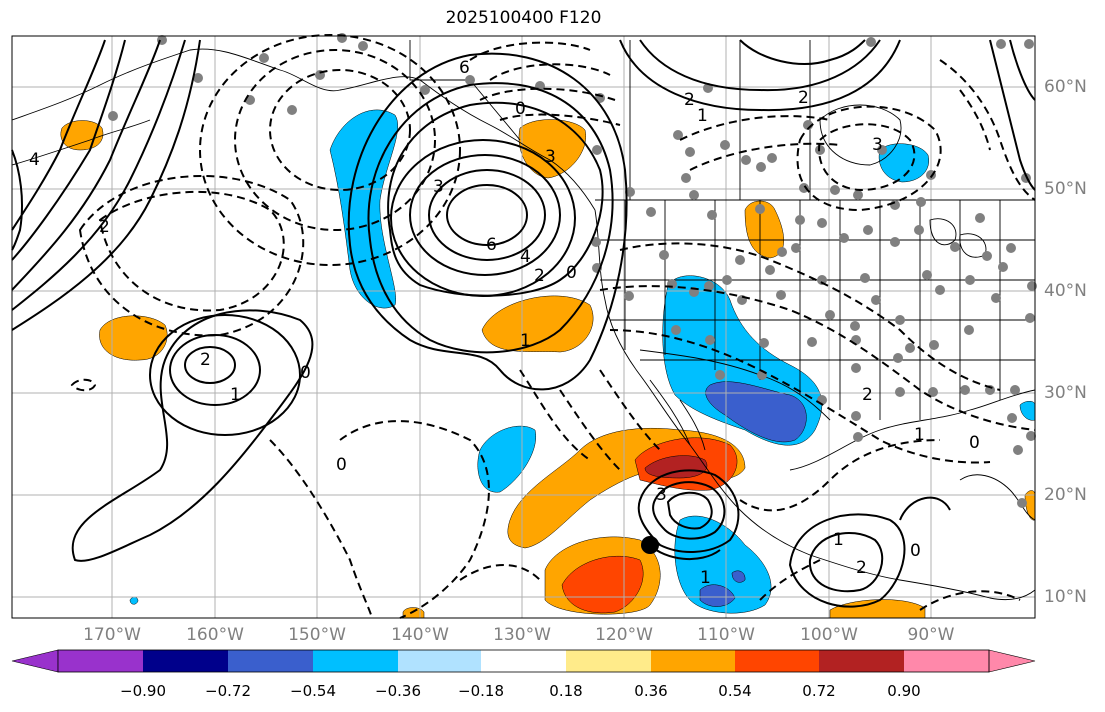 Image resolution: width=1105 pixels, height=712 pixels. Describe the element at coordinates (760, 75) in the screenshot. I see `north-central-contours` at that location.